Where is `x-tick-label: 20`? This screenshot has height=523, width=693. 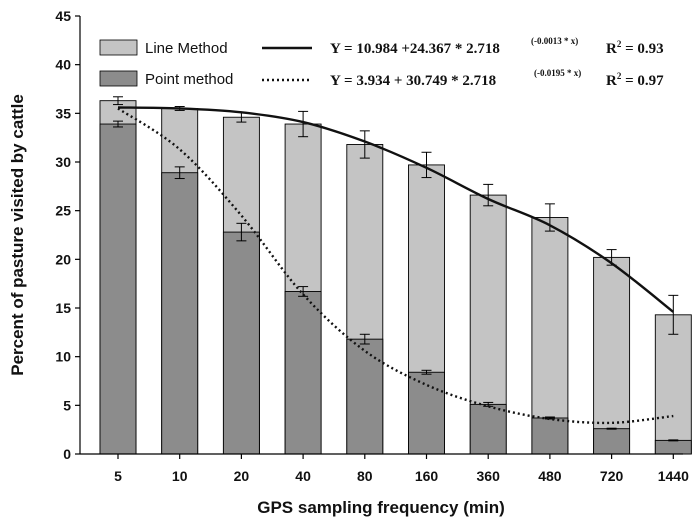
x-tick-label: 20 is located at coordinates (242, 476).